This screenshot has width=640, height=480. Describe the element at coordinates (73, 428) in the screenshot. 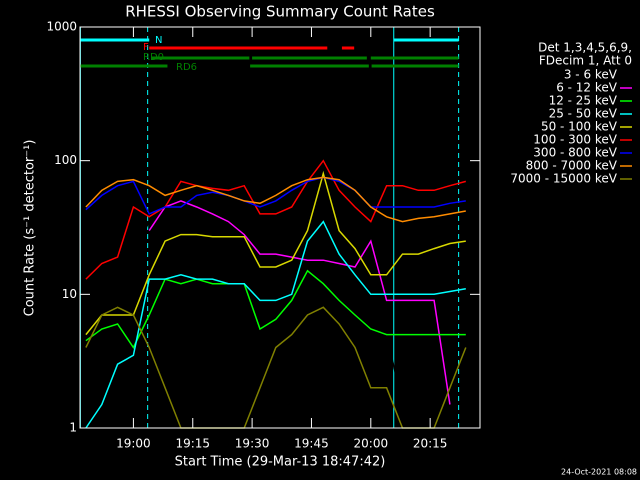

I see `y-tick-label: 1` at that location.